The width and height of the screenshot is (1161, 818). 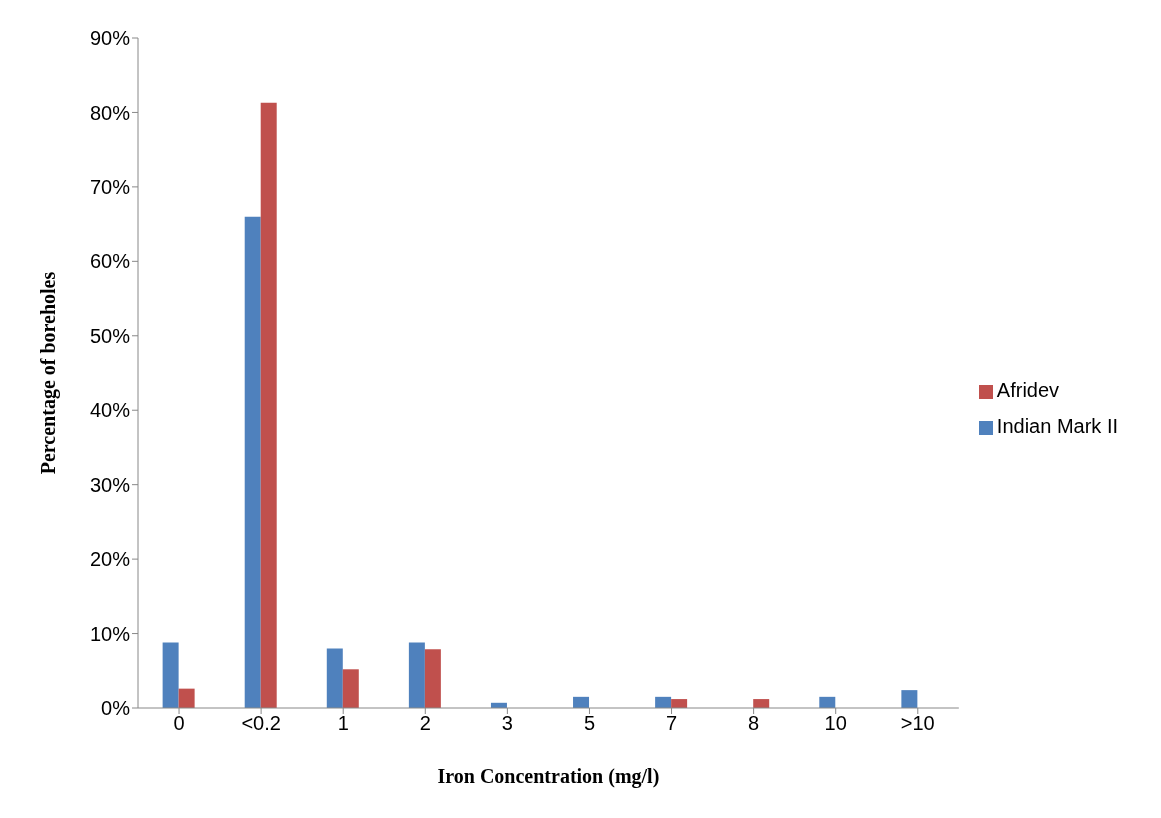 I want to click on y-tick-label: 50%, so click(x=110, y=335).